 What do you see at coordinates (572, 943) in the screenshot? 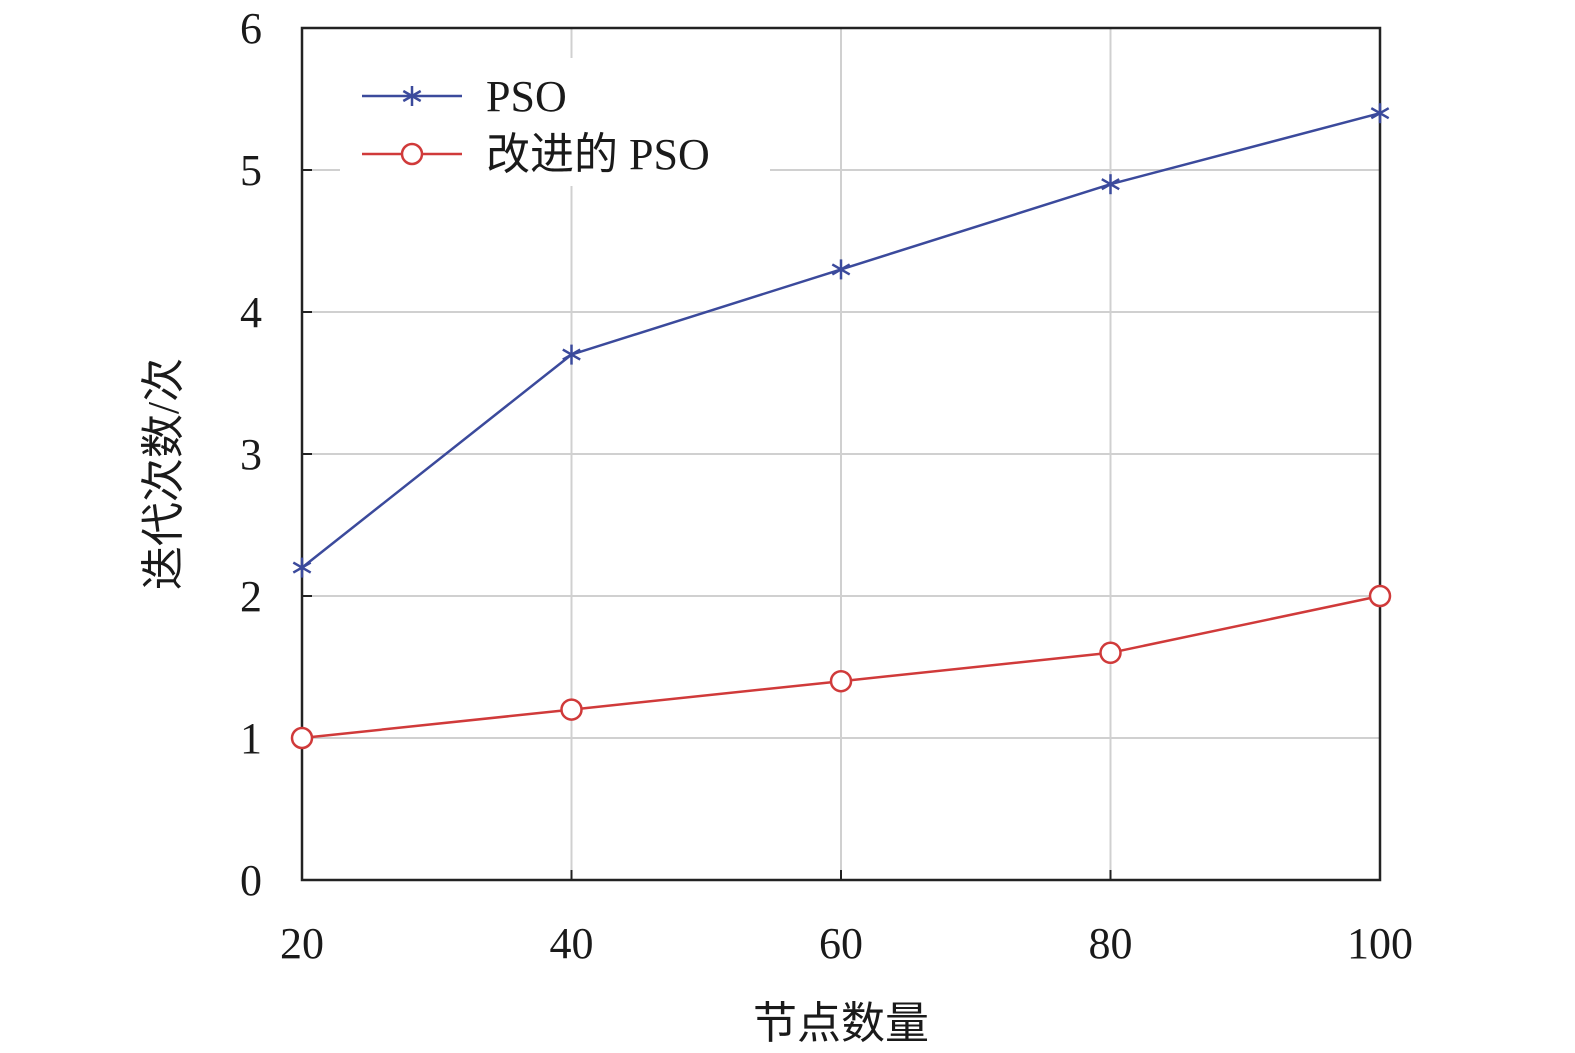
I see `x-tick-label: 40` at bounding box center [572, 943].